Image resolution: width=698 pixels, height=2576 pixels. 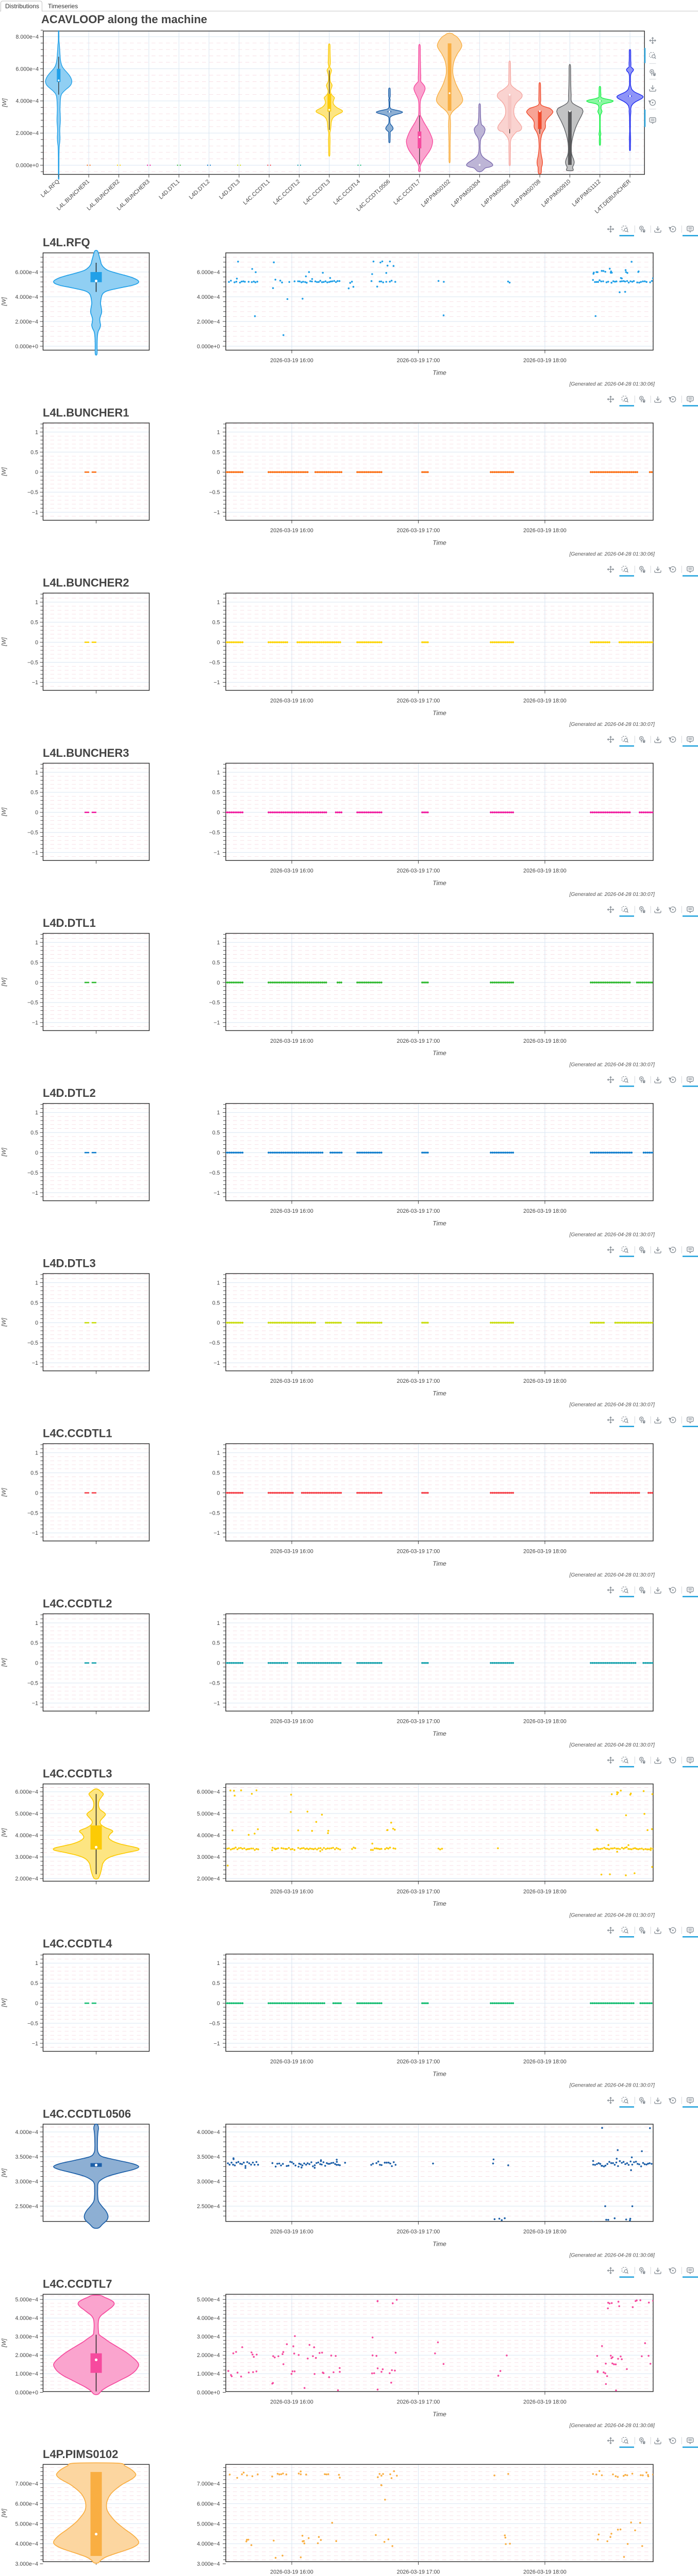 I want to click on svg-text: 2.500e−4, so click(x=27, y=2207).